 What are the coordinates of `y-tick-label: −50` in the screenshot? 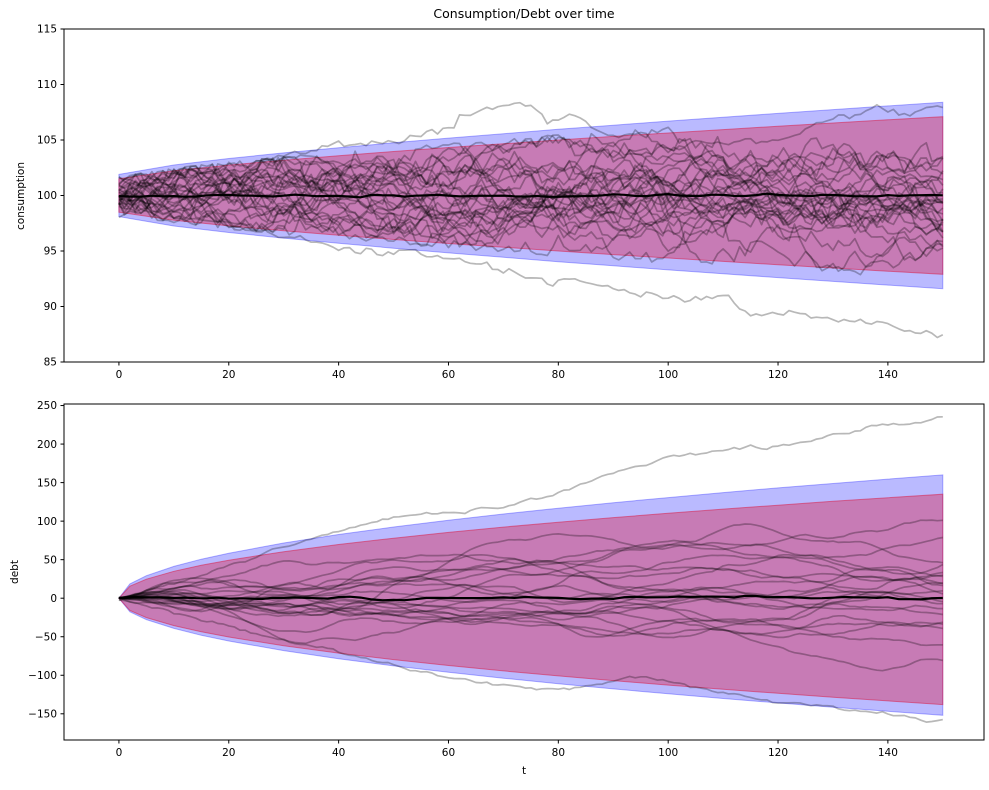 It's located at (46, 637).